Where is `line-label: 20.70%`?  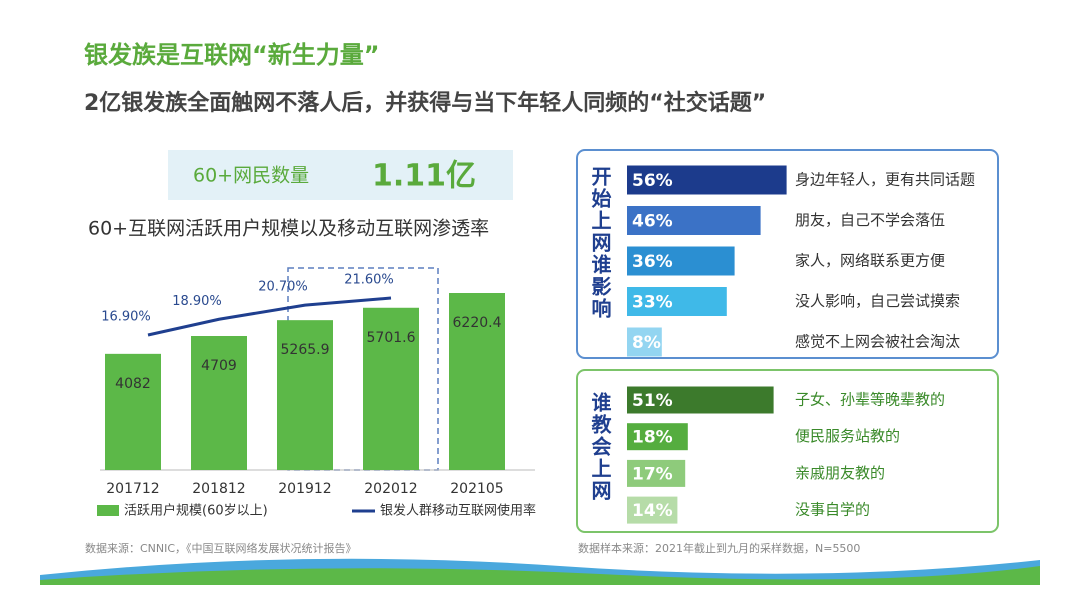 line-label: 20.70% is located at coordinates (283, 287).